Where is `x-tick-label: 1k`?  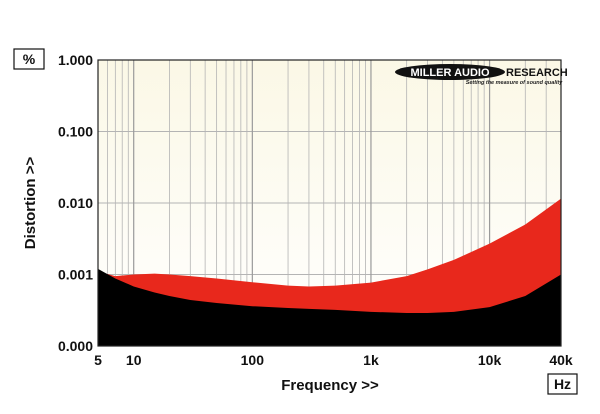
x-tick-label: 1k is located at coordinates (371, 360).